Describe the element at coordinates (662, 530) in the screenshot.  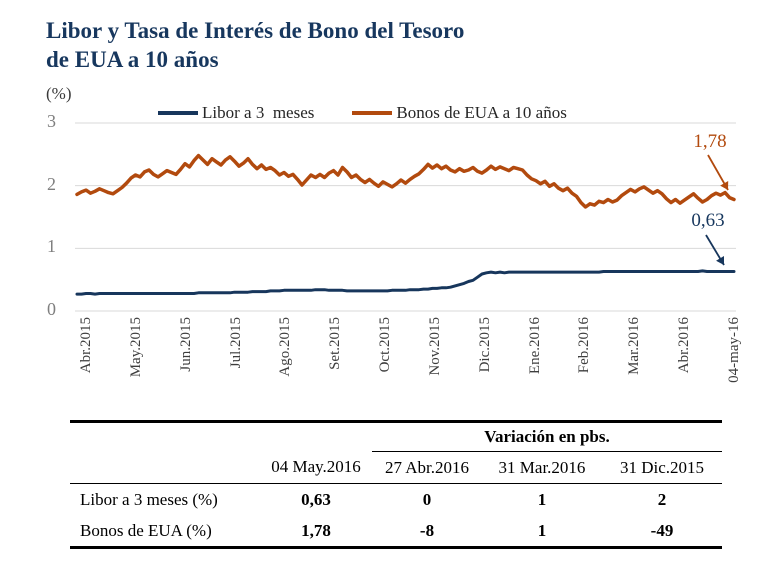
I see `bonos-var-31dic: -49` at that location.